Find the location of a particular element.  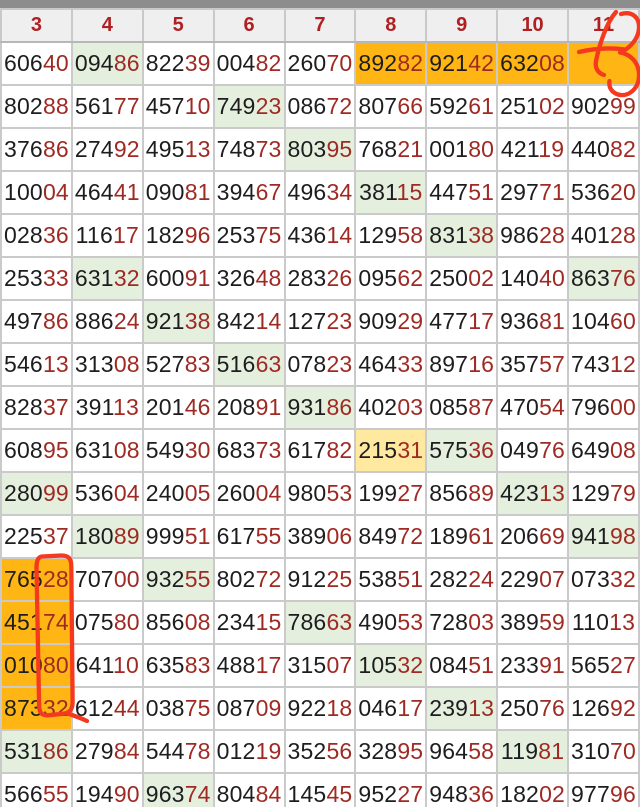

number-trailing-digits: 16 is located at coordinates (481, 364).